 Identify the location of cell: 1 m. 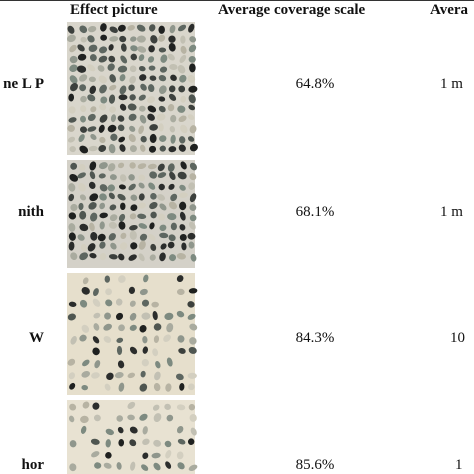
(451, 212).